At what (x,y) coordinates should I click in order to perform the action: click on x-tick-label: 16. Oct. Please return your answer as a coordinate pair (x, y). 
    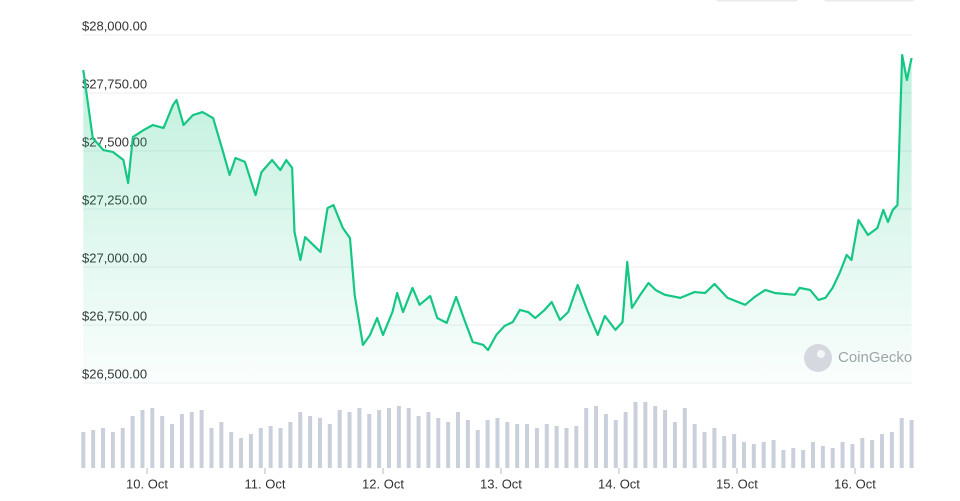
    Looking at the image, I should click on (855, 483).